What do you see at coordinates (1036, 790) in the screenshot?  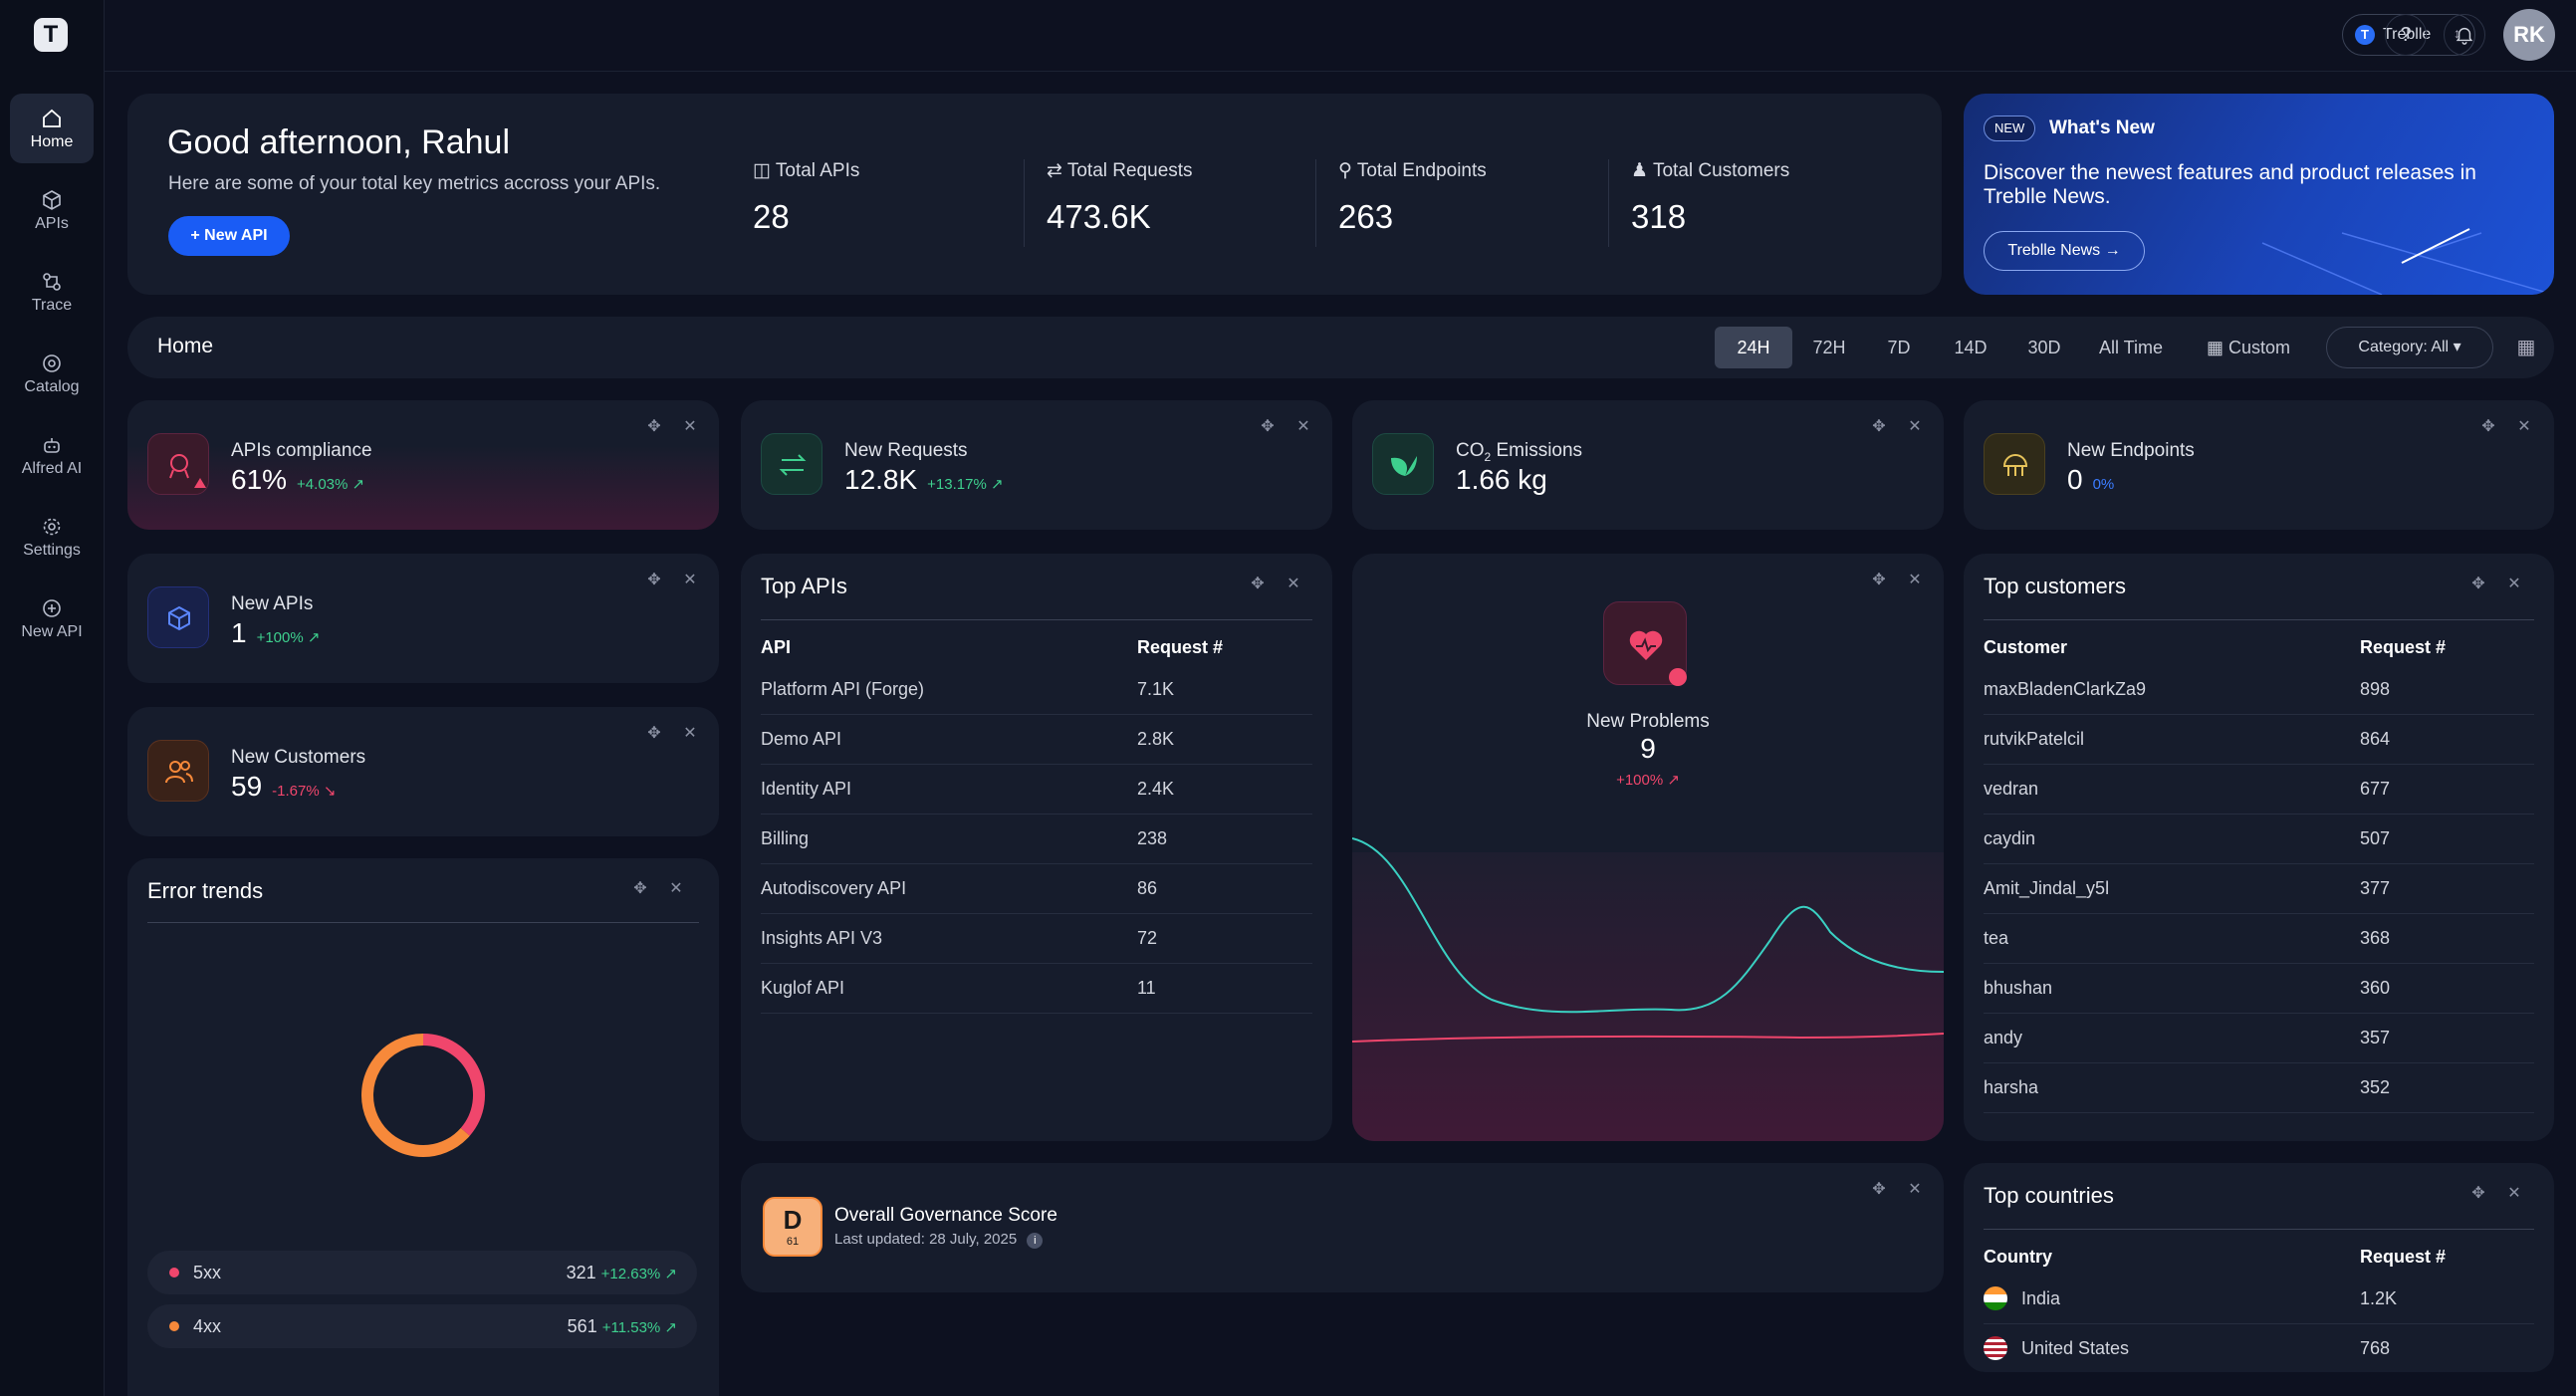 I see `table-row: Identity API 2.4K` at bounding box center [1036, 790].